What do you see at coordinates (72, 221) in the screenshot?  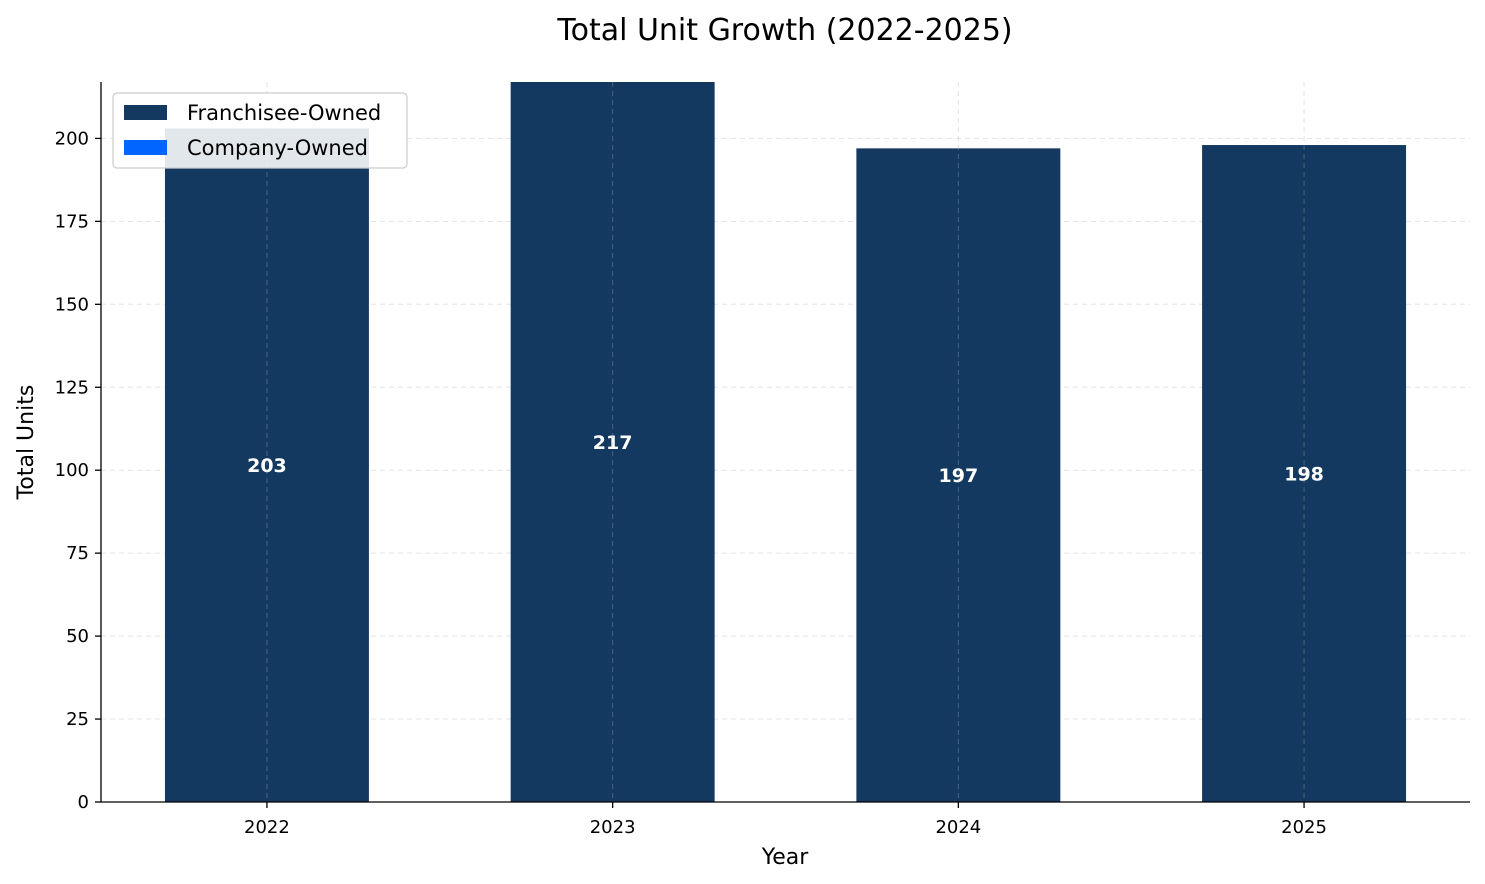 I see `y-tick-label: 175` at bounding box center [72, 221].